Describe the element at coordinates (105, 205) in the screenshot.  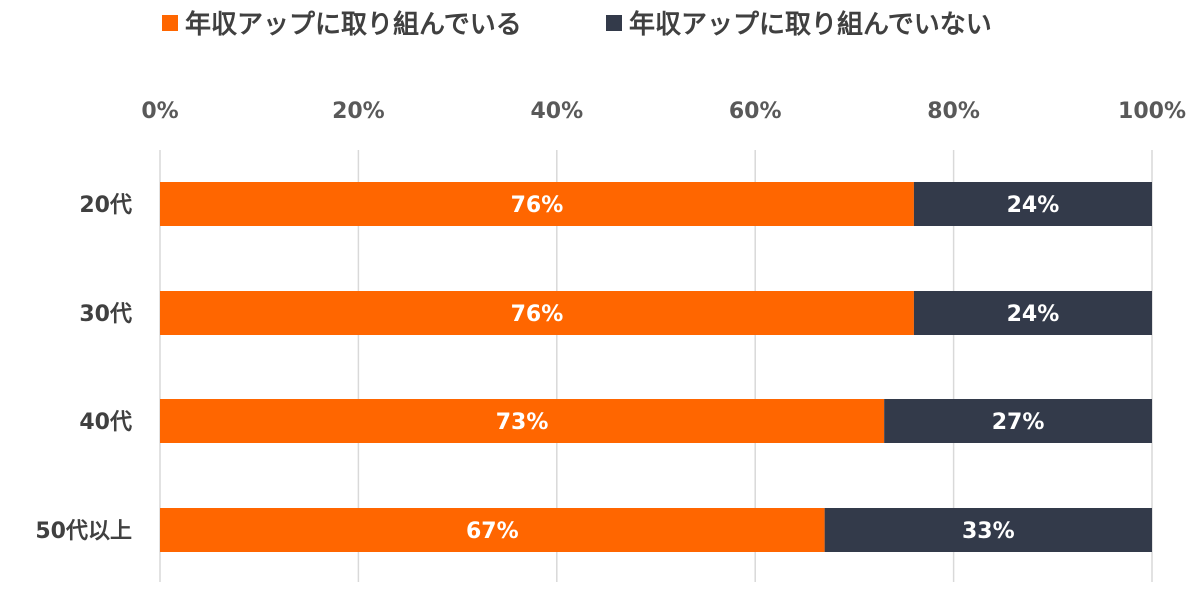
I see `category-label: 20代` at that location.